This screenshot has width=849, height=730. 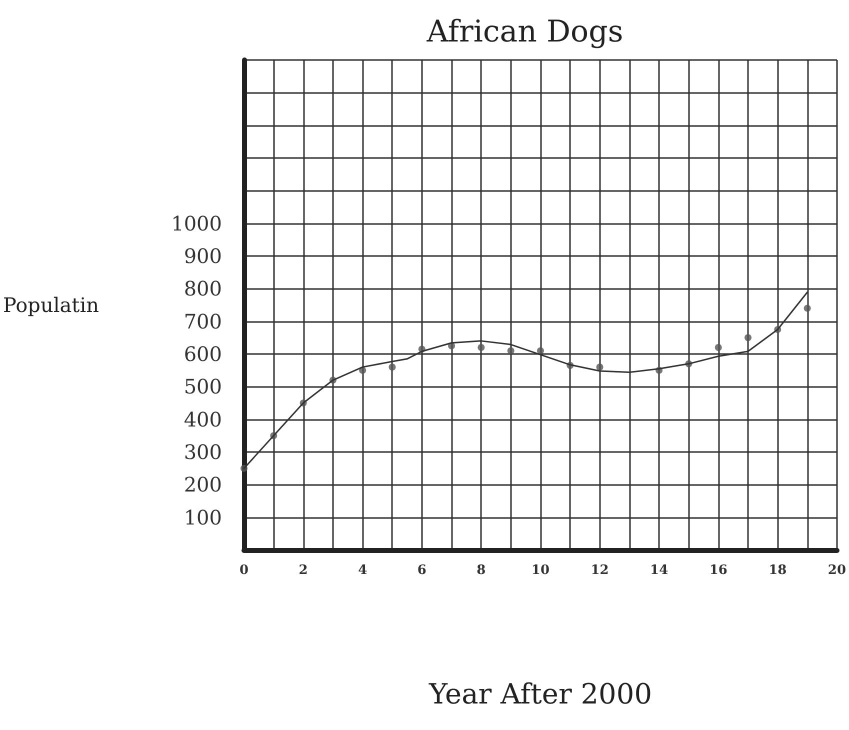 I want to click on x-tick-label: 0, so click(x=244, y=570).